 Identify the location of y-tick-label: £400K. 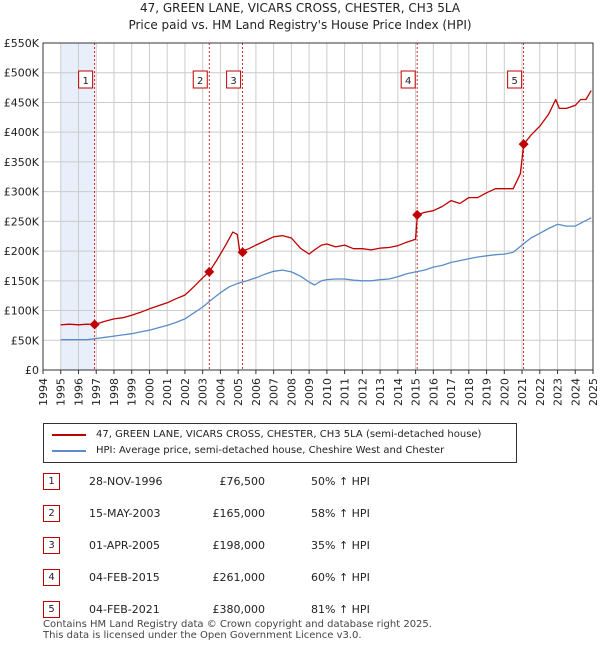
(22, 132).